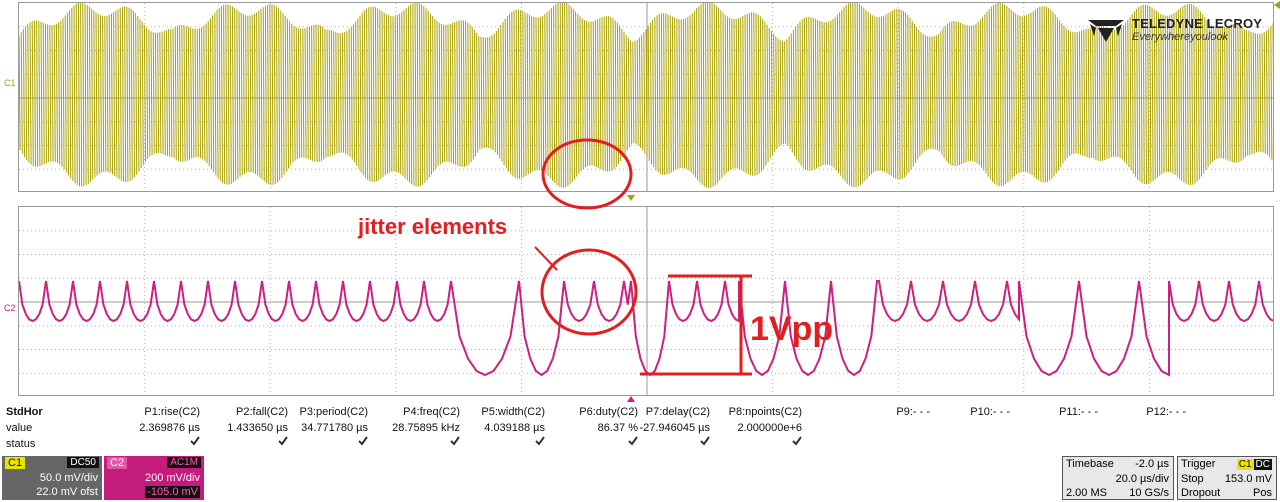 Image resolution: width=1280 pixels, height=502 pixels. I want to click on trigger-label: Trigger, so click(1198, 464).